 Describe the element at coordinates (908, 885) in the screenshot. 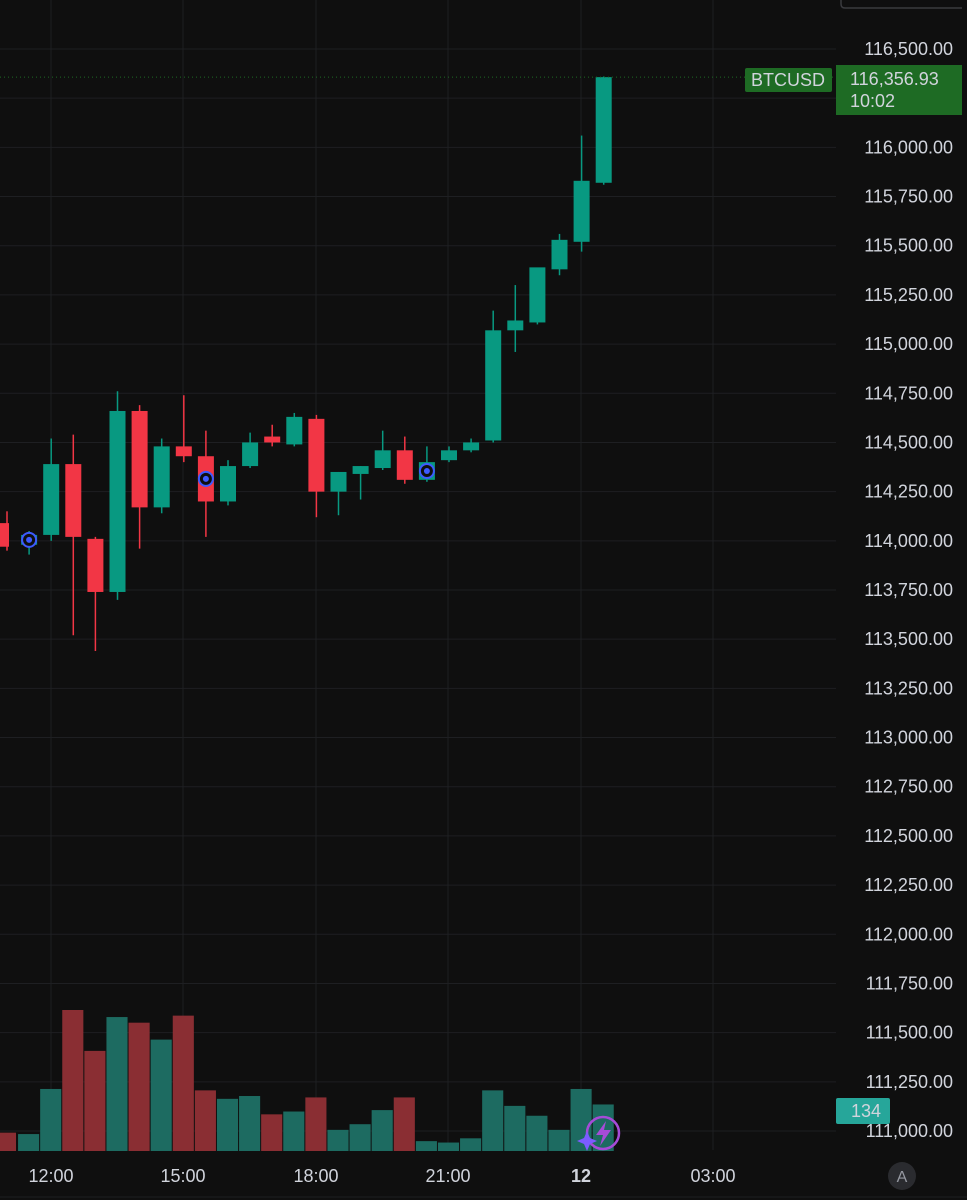

I see `y-tick-label: 112,250.00` at that location.